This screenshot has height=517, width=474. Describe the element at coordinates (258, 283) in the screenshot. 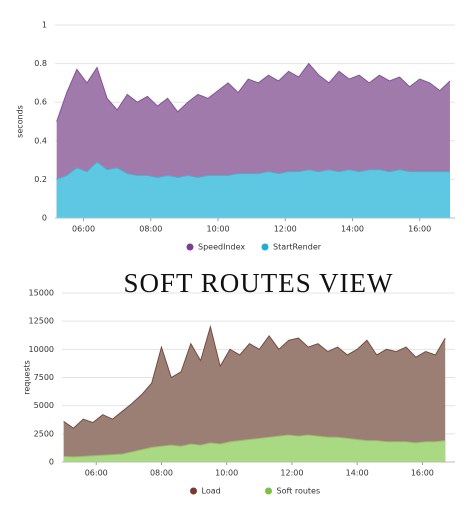

I see `chart-title: SOFT ROUTES VIEW` at that location.